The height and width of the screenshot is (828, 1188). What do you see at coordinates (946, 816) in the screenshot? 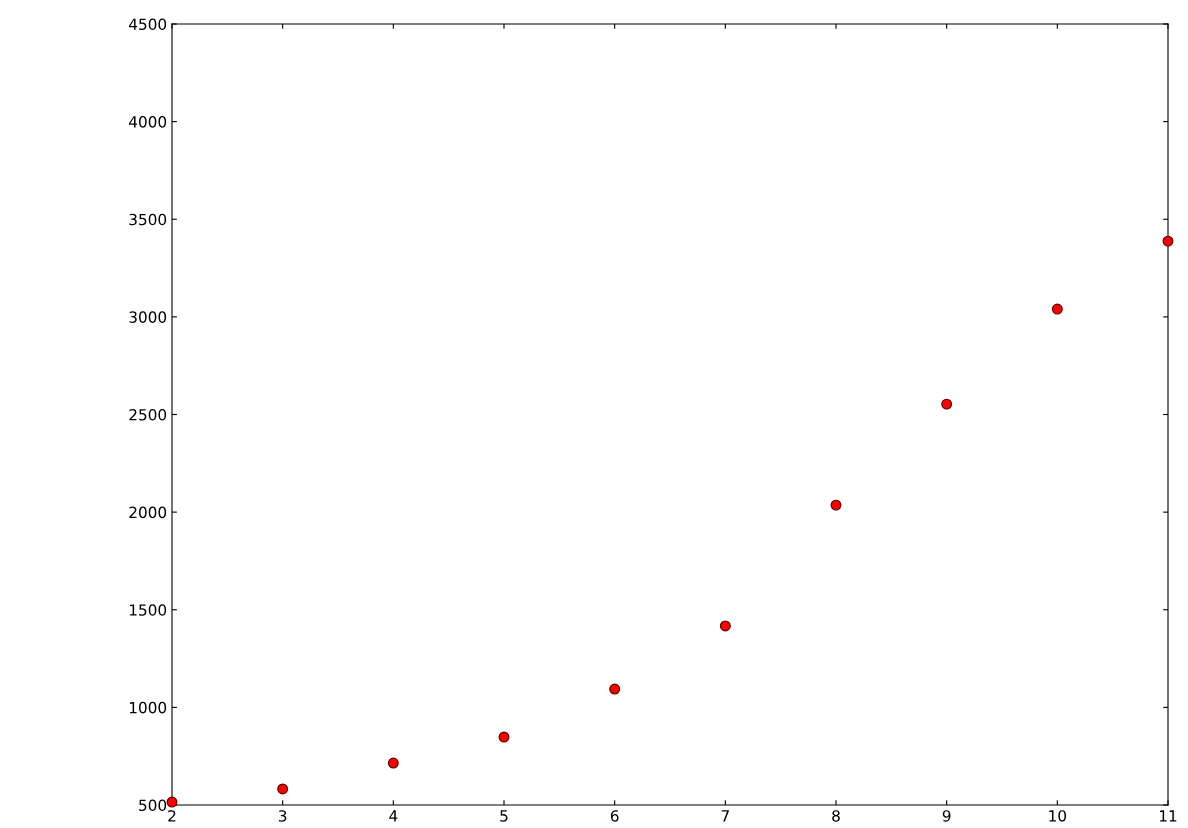
I see `x-tick-label: 9` at bounding box center [946, 816].